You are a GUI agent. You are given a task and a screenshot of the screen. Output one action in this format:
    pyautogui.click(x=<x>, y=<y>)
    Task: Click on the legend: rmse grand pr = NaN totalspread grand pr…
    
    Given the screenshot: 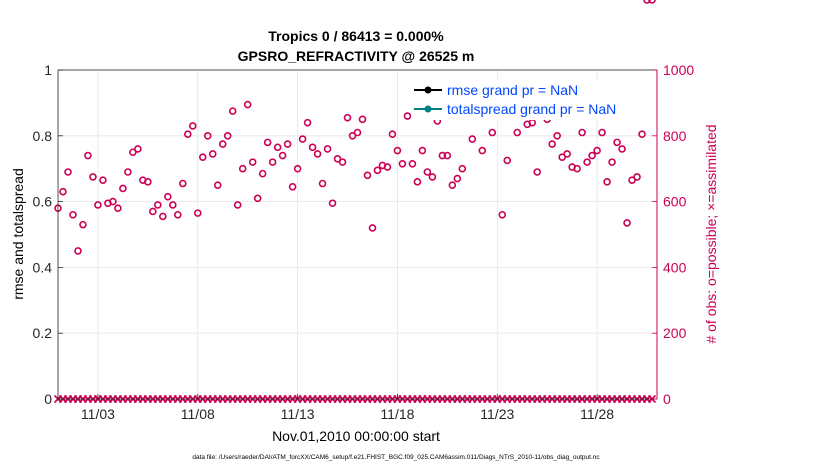 What is the action you would take?
    pyautogui.click(x=528, y=100)
    